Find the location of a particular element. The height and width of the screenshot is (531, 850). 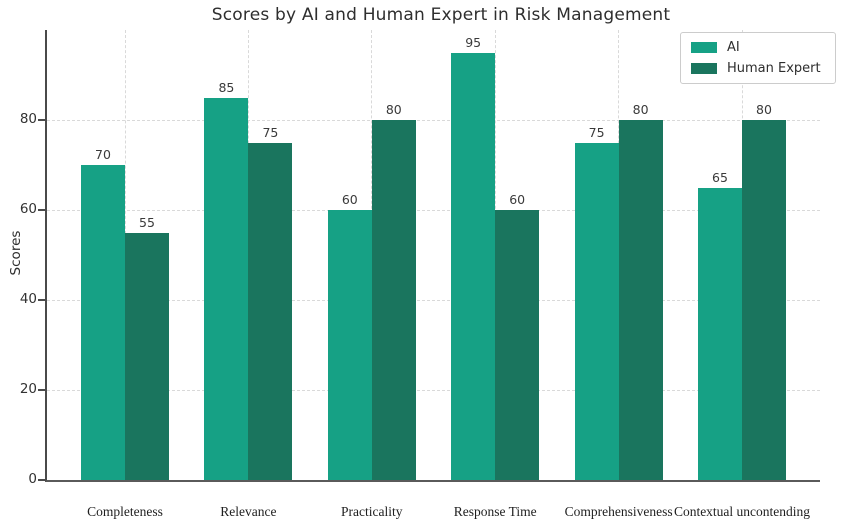

bar-human-expert-practicality is located at coordinates (393, 300).